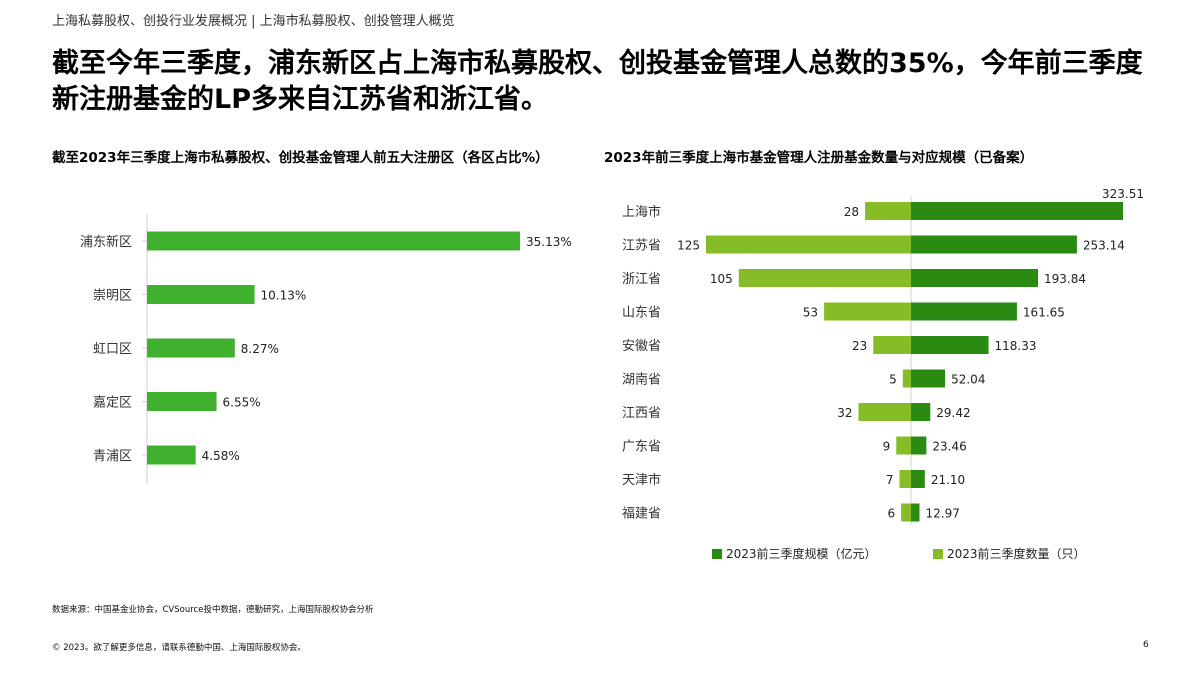 This screenshot has width=1200, height=675. What do you see at coordinates (260, 349) in the screenshot?
I see `left-chart-value-label: 8.27%` at bounding box center [260, 349].